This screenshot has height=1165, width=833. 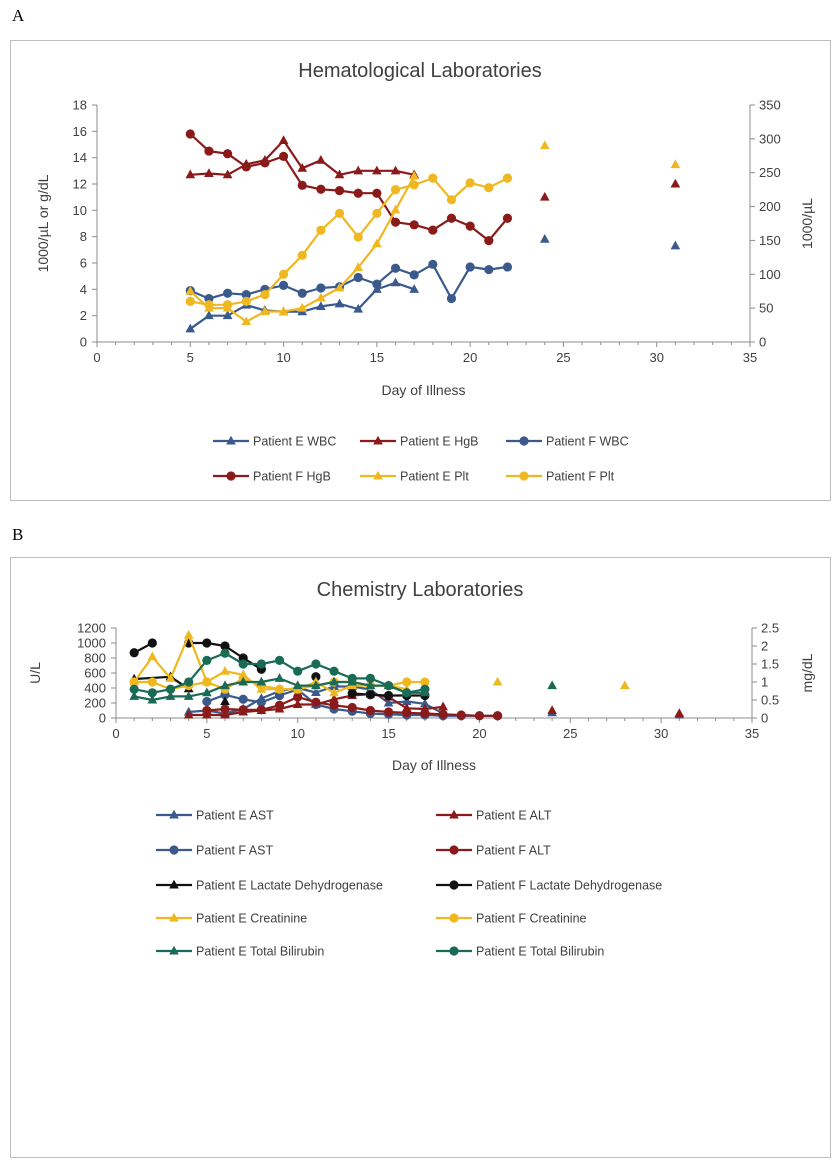 I want to click on y2-tick-label: 2, so click(x=764, y=646).